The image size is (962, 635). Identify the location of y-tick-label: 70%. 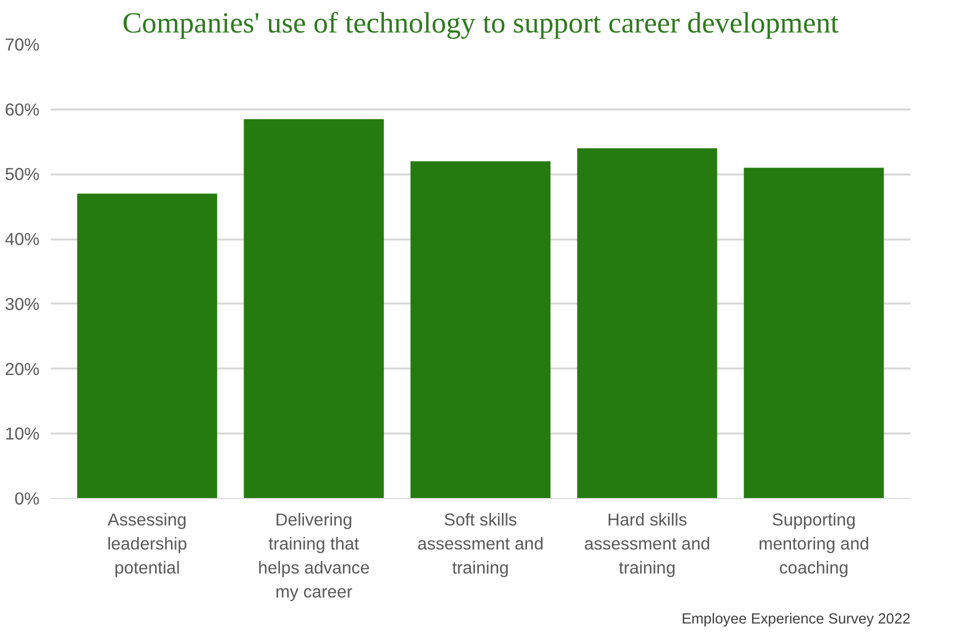
(22, 44).